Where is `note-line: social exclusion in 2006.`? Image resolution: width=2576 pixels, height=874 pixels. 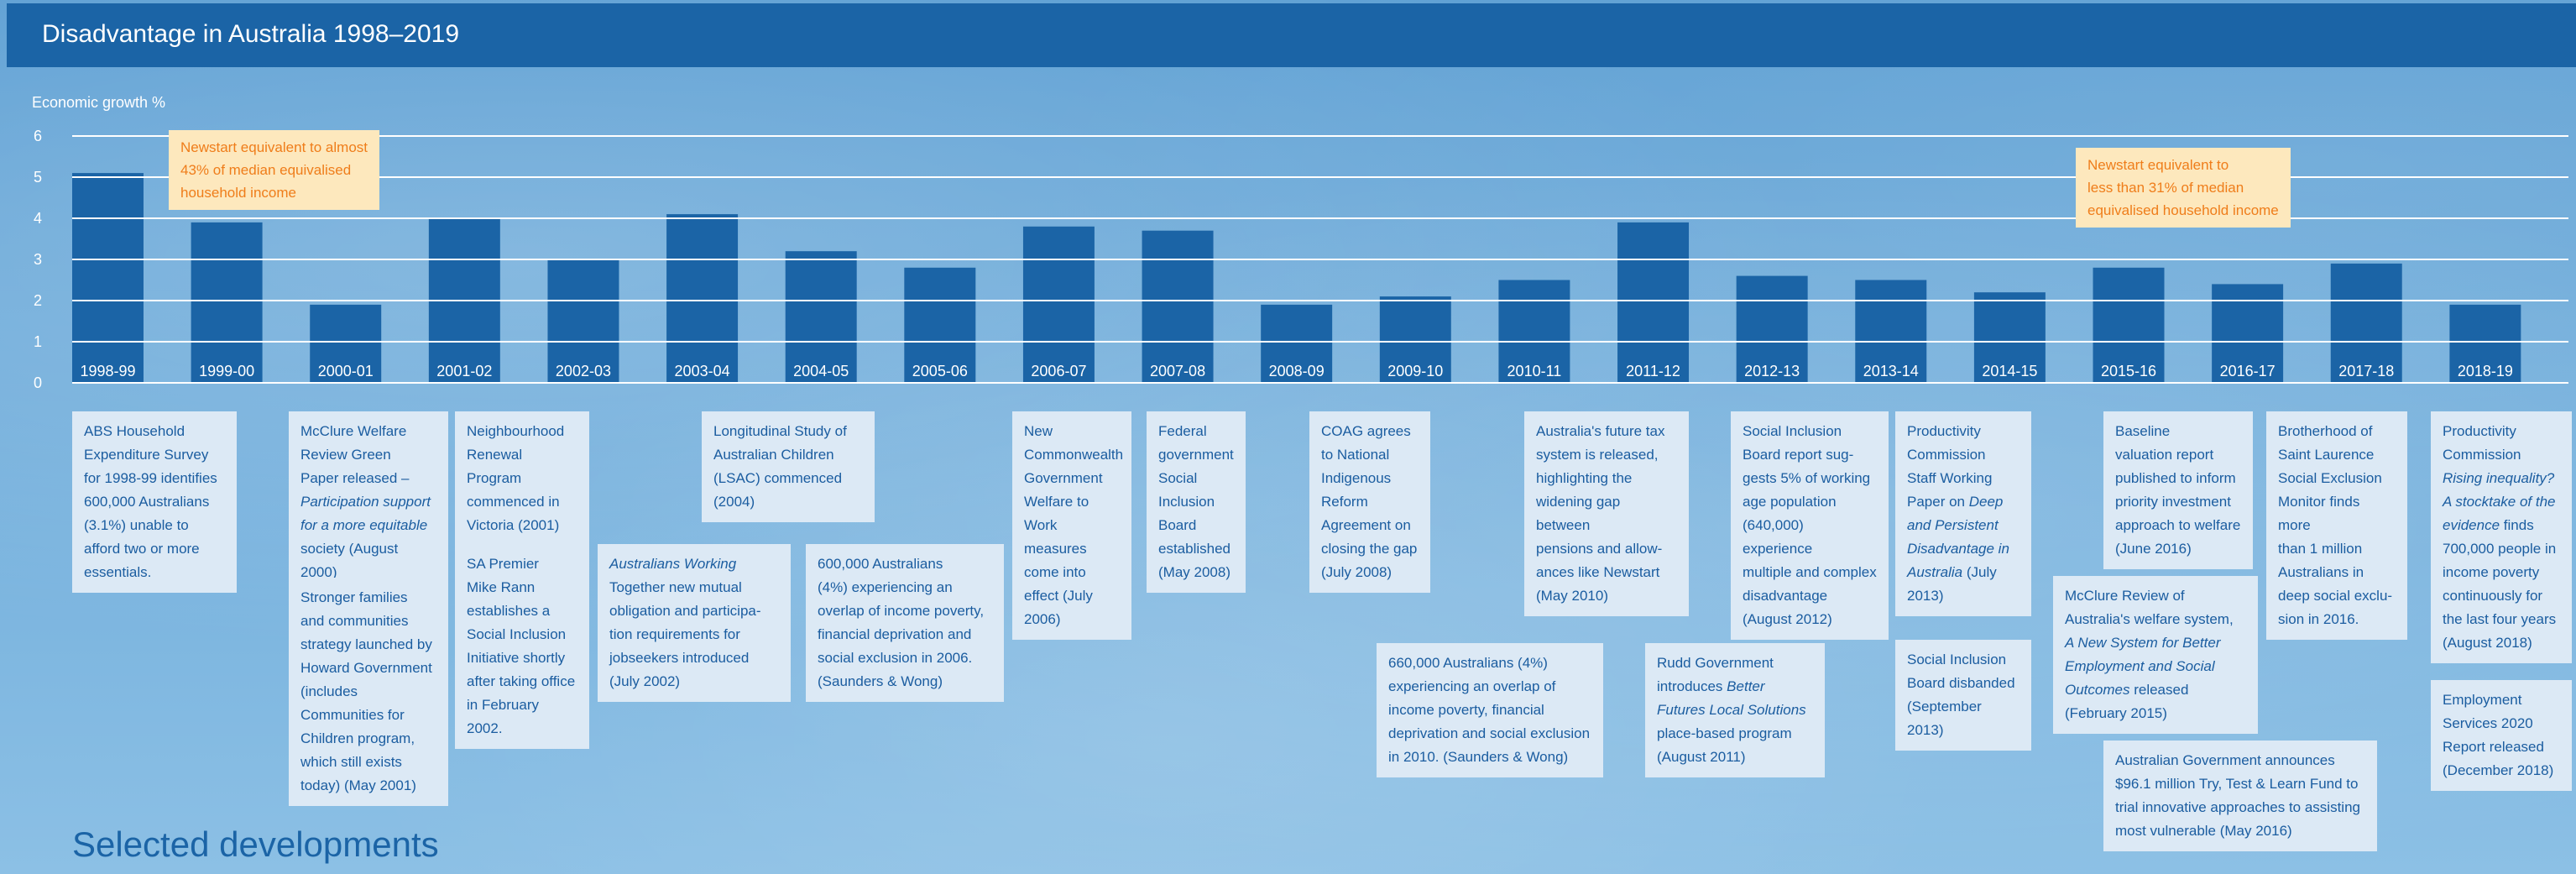
note-line: social exclusion in 2006. is located at coordinates (895, 658).